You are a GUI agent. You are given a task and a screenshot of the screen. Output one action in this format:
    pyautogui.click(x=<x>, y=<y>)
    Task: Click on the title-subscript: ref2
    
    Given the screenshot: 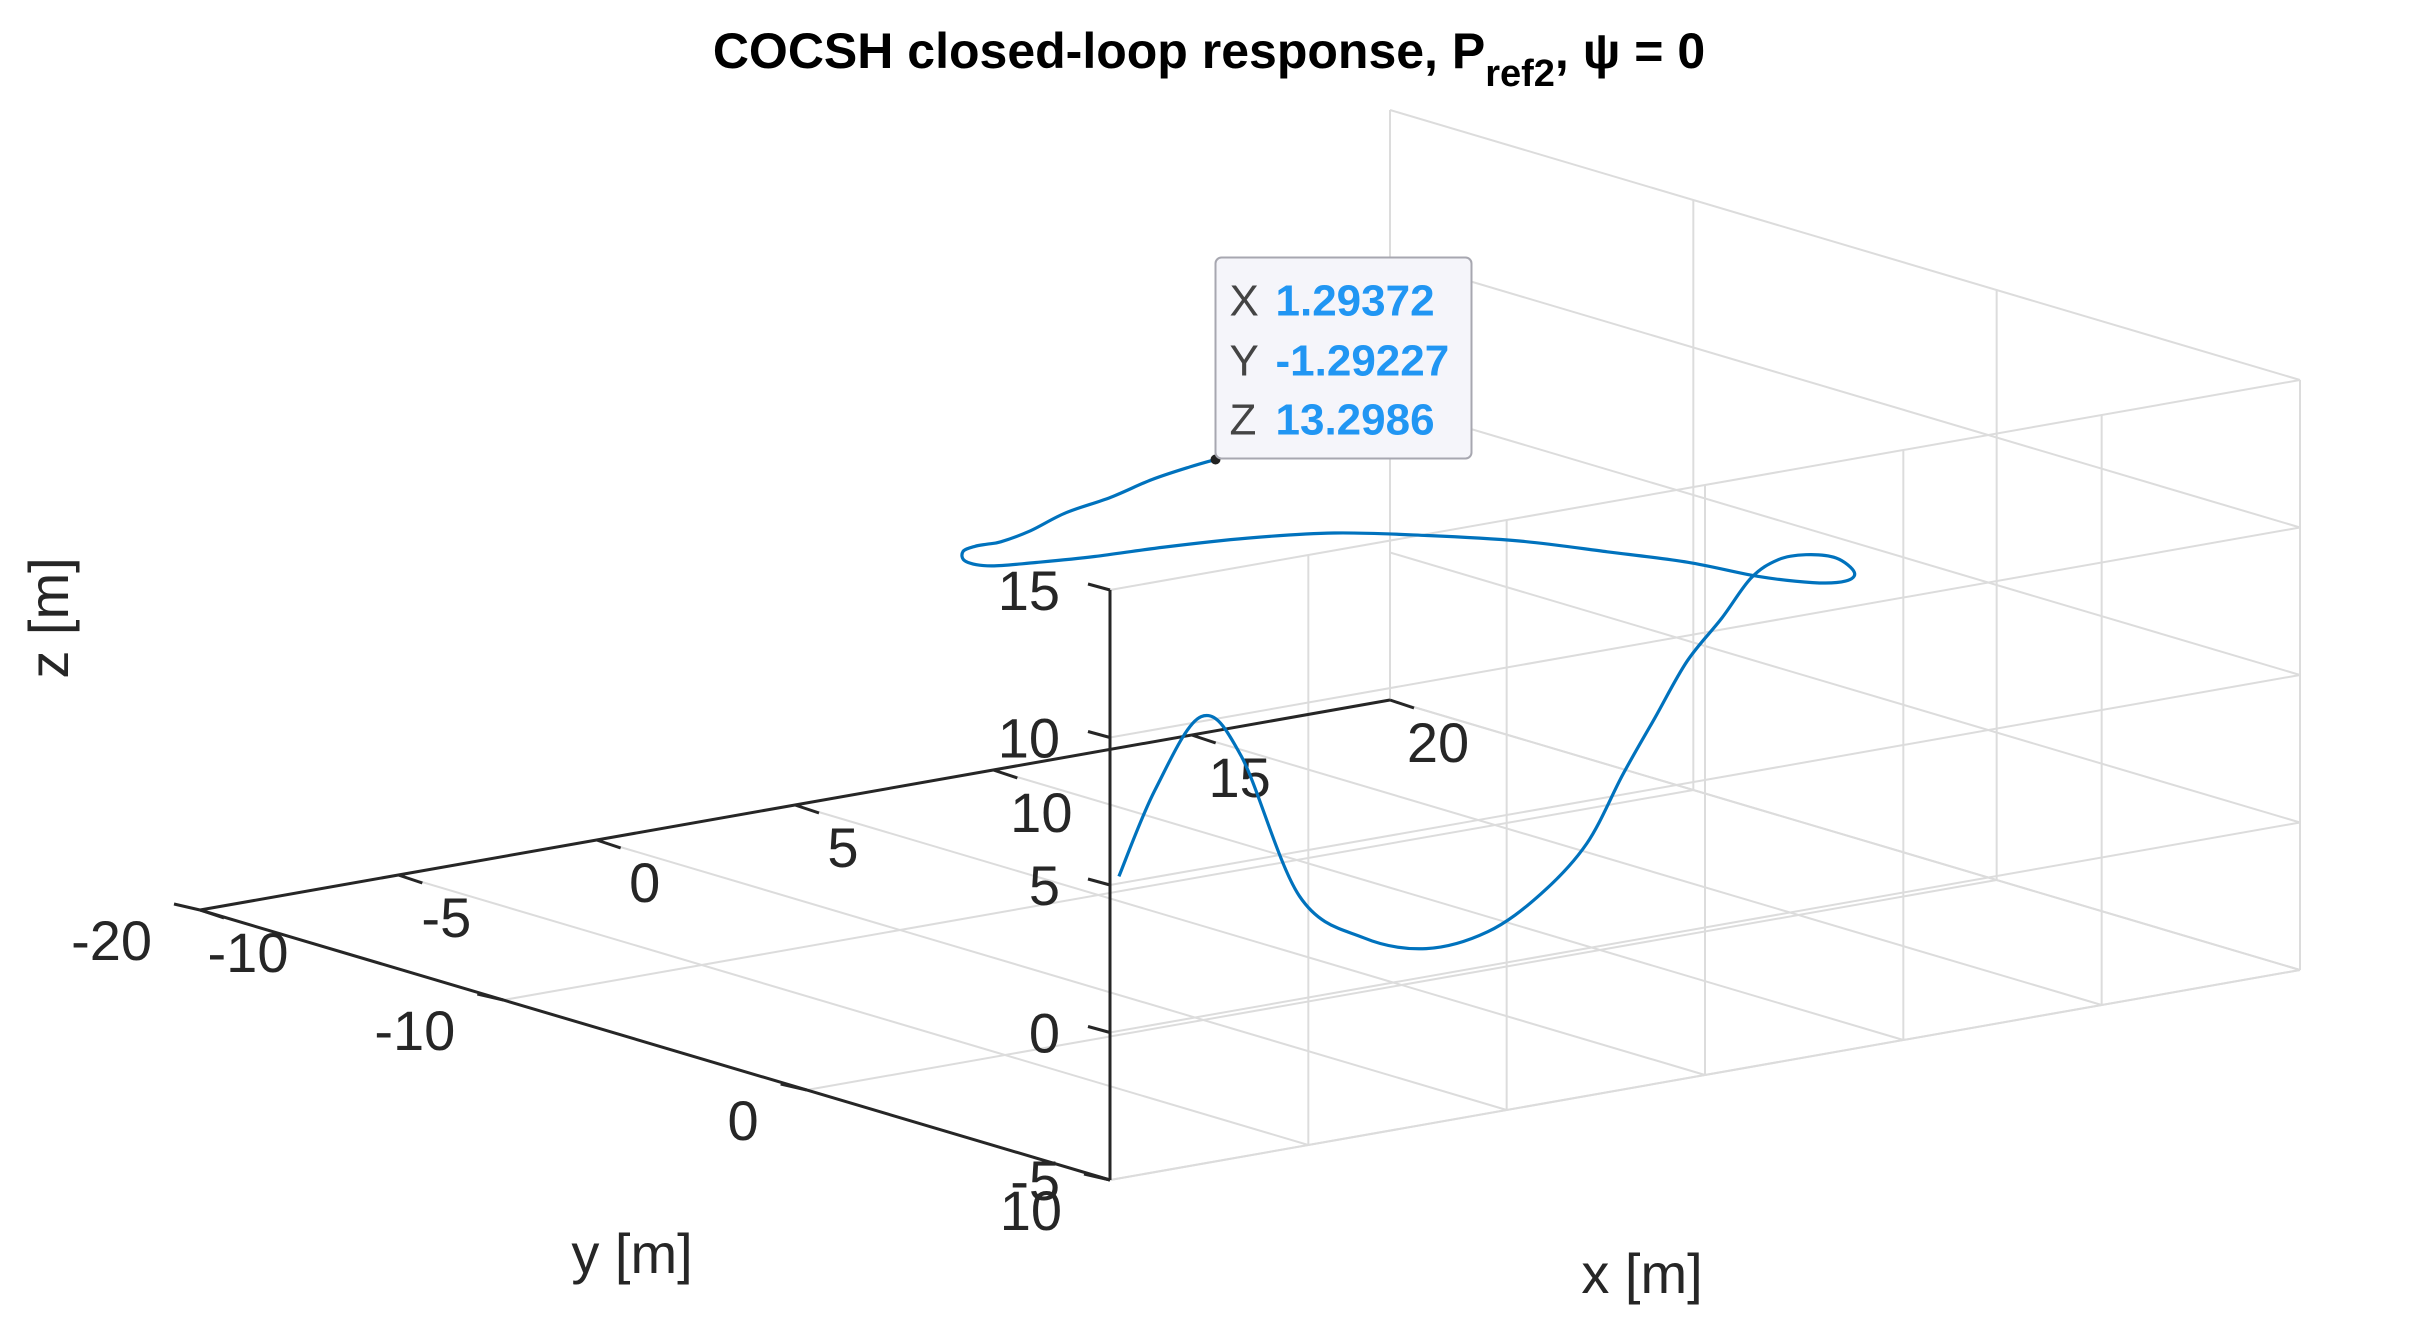 What is the action you would take?
    pyautogui.click(x=1520, y=74)
    